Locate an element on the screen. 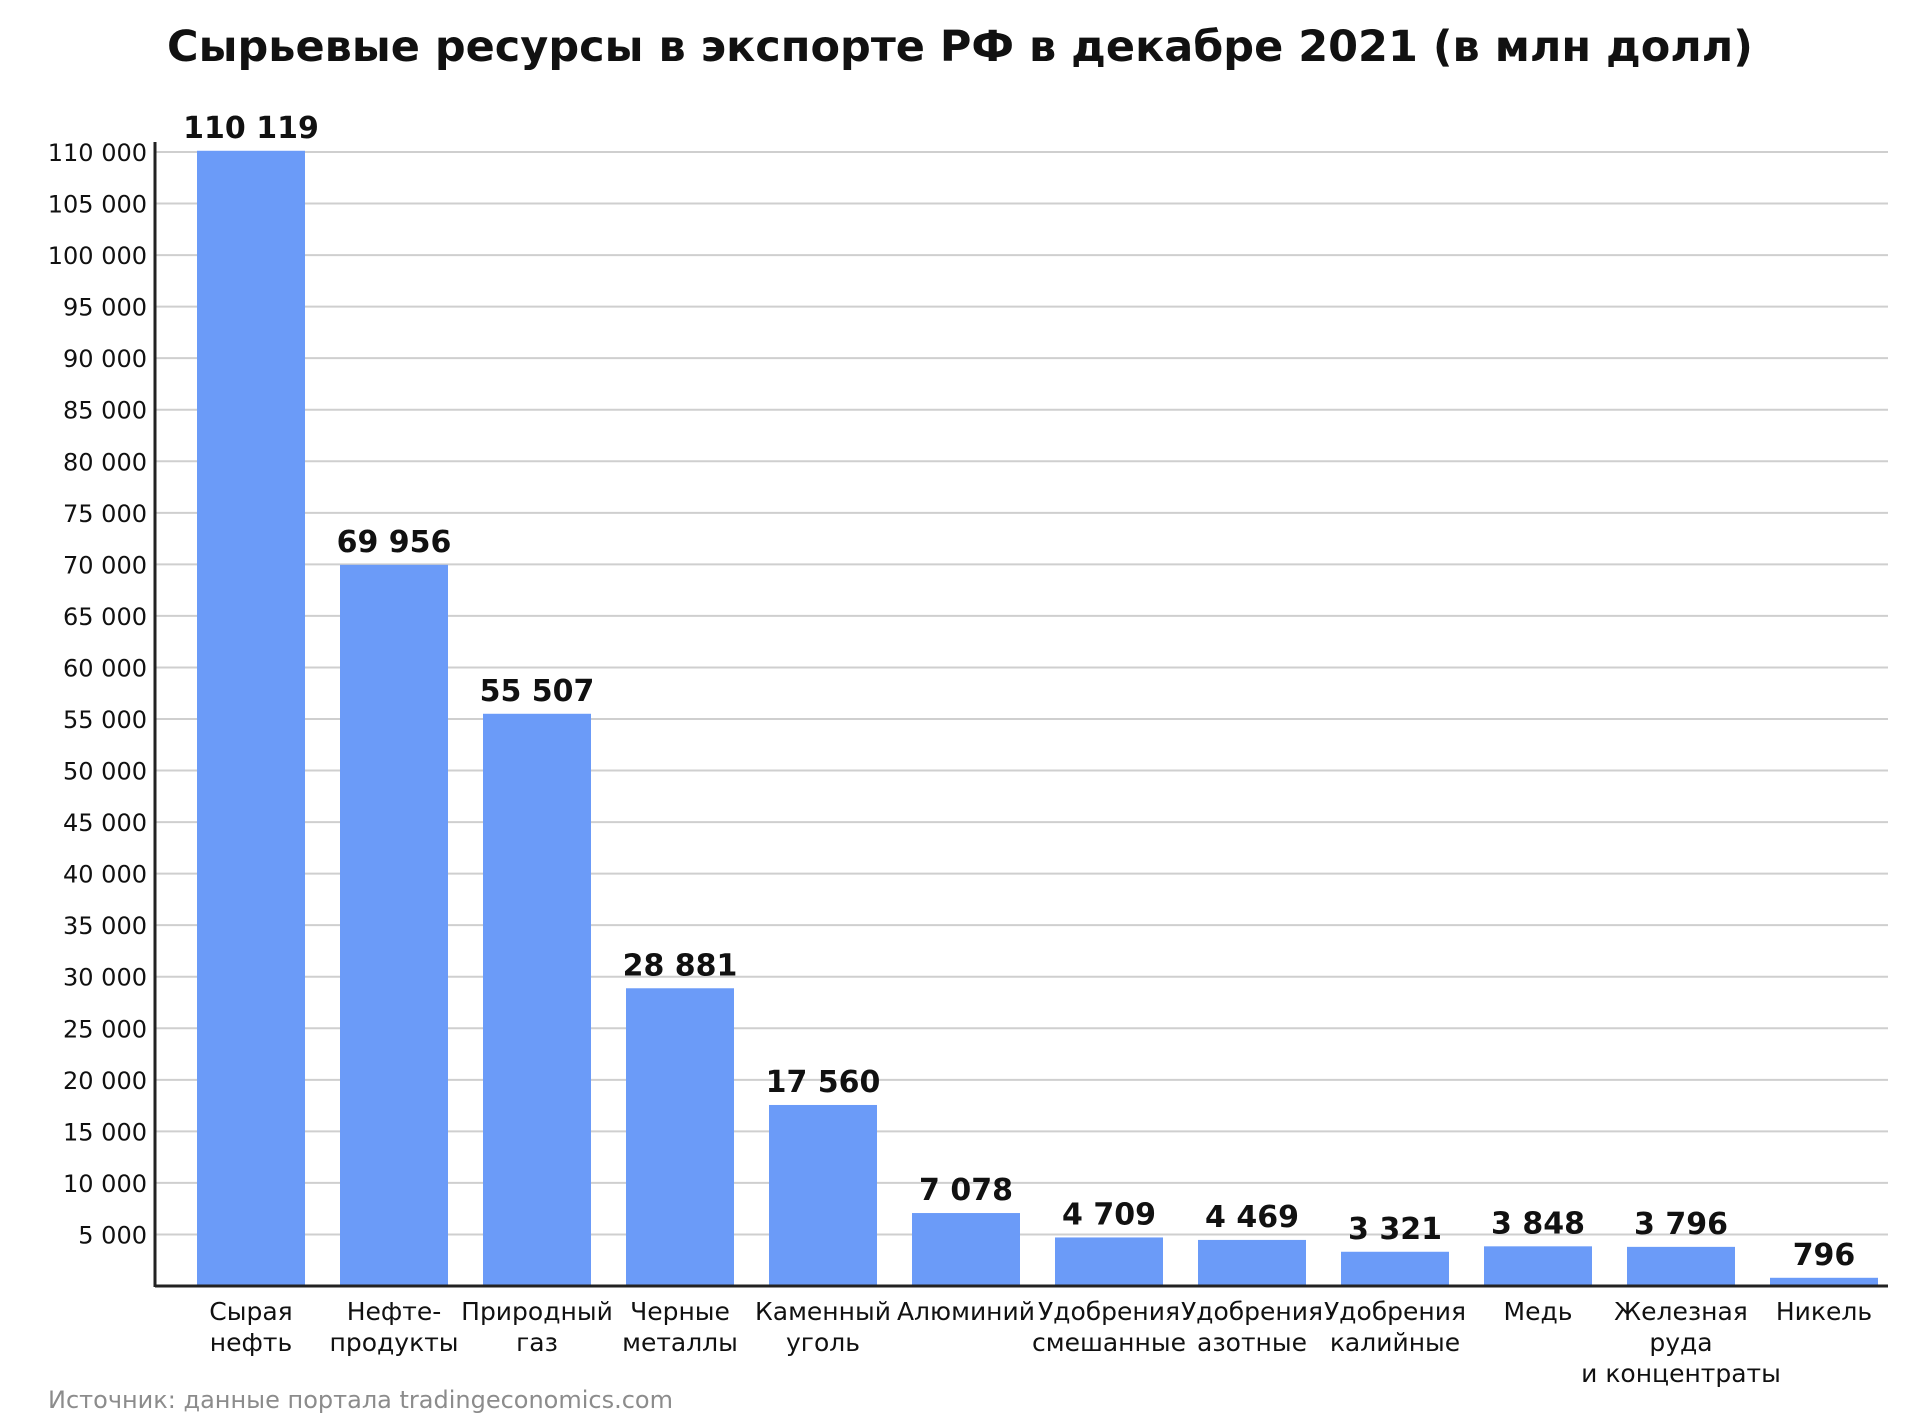 The height and width of the screenshot is (1425, 1920). value-label: 28 881 is located at coordinates (680, 965).